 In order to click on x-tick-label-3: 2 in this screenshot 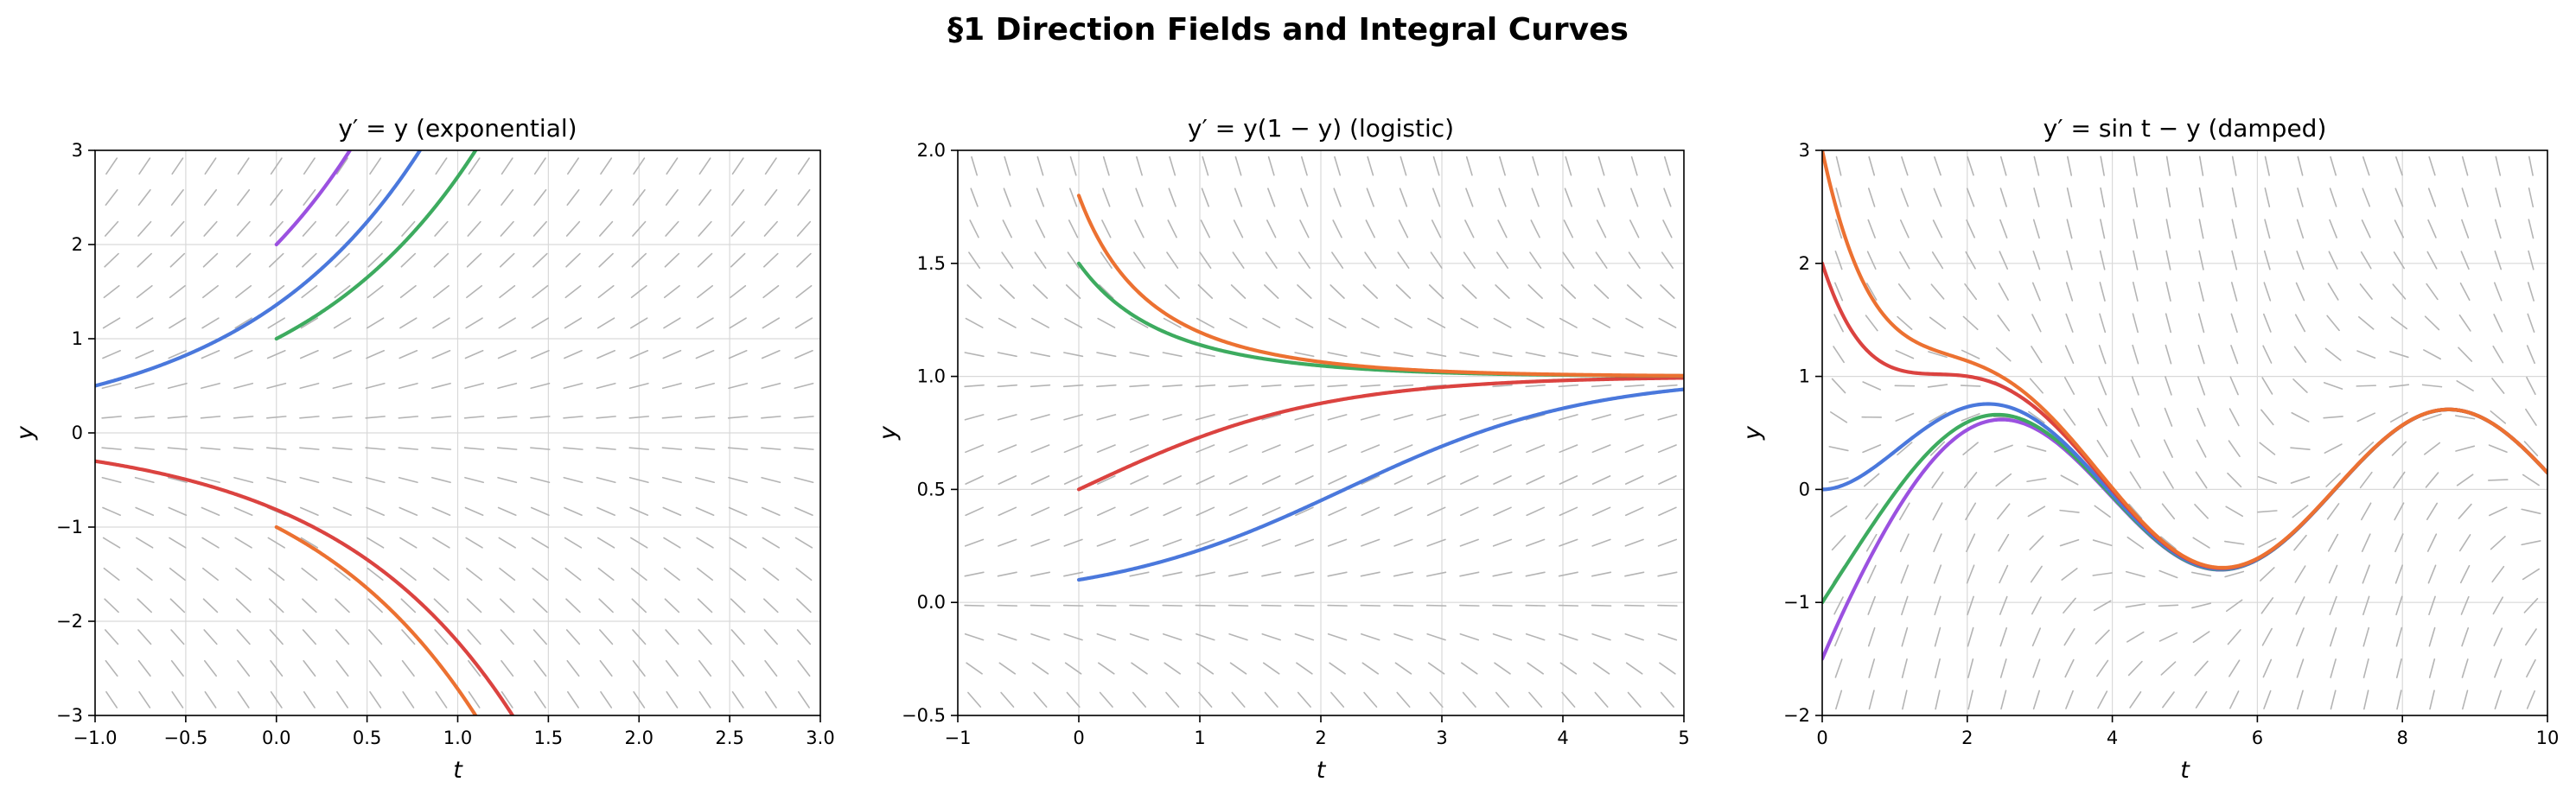, I will do `click(1320, 738)`.